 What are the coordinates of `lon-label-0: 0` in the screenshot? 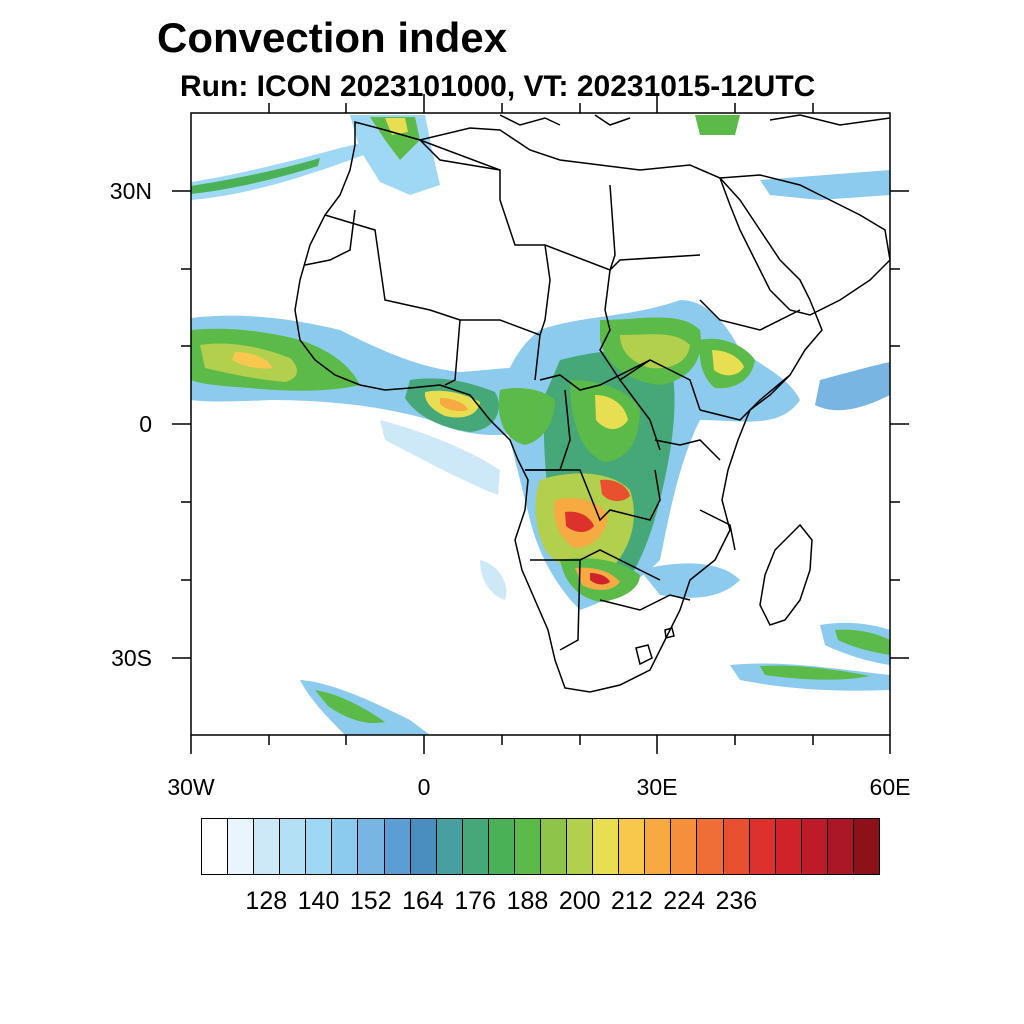 It's located at (424, 787).